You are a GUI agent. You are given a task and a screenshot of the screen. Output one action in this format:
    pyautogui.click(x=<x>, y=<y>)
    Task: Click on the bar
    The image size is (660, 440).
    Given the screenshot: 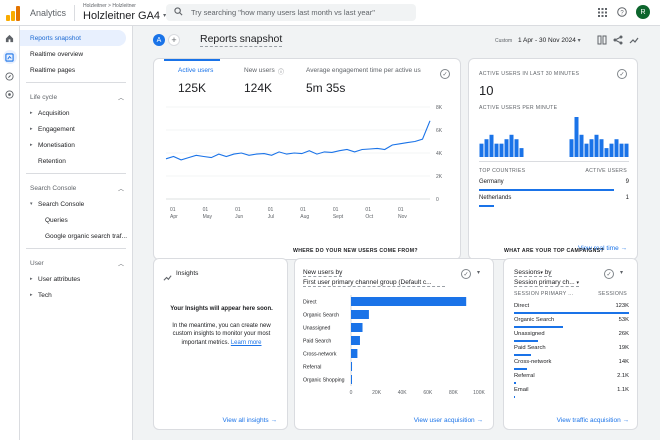 What is the action you would take?
    pyautogui.click(x=355, y=340)
    